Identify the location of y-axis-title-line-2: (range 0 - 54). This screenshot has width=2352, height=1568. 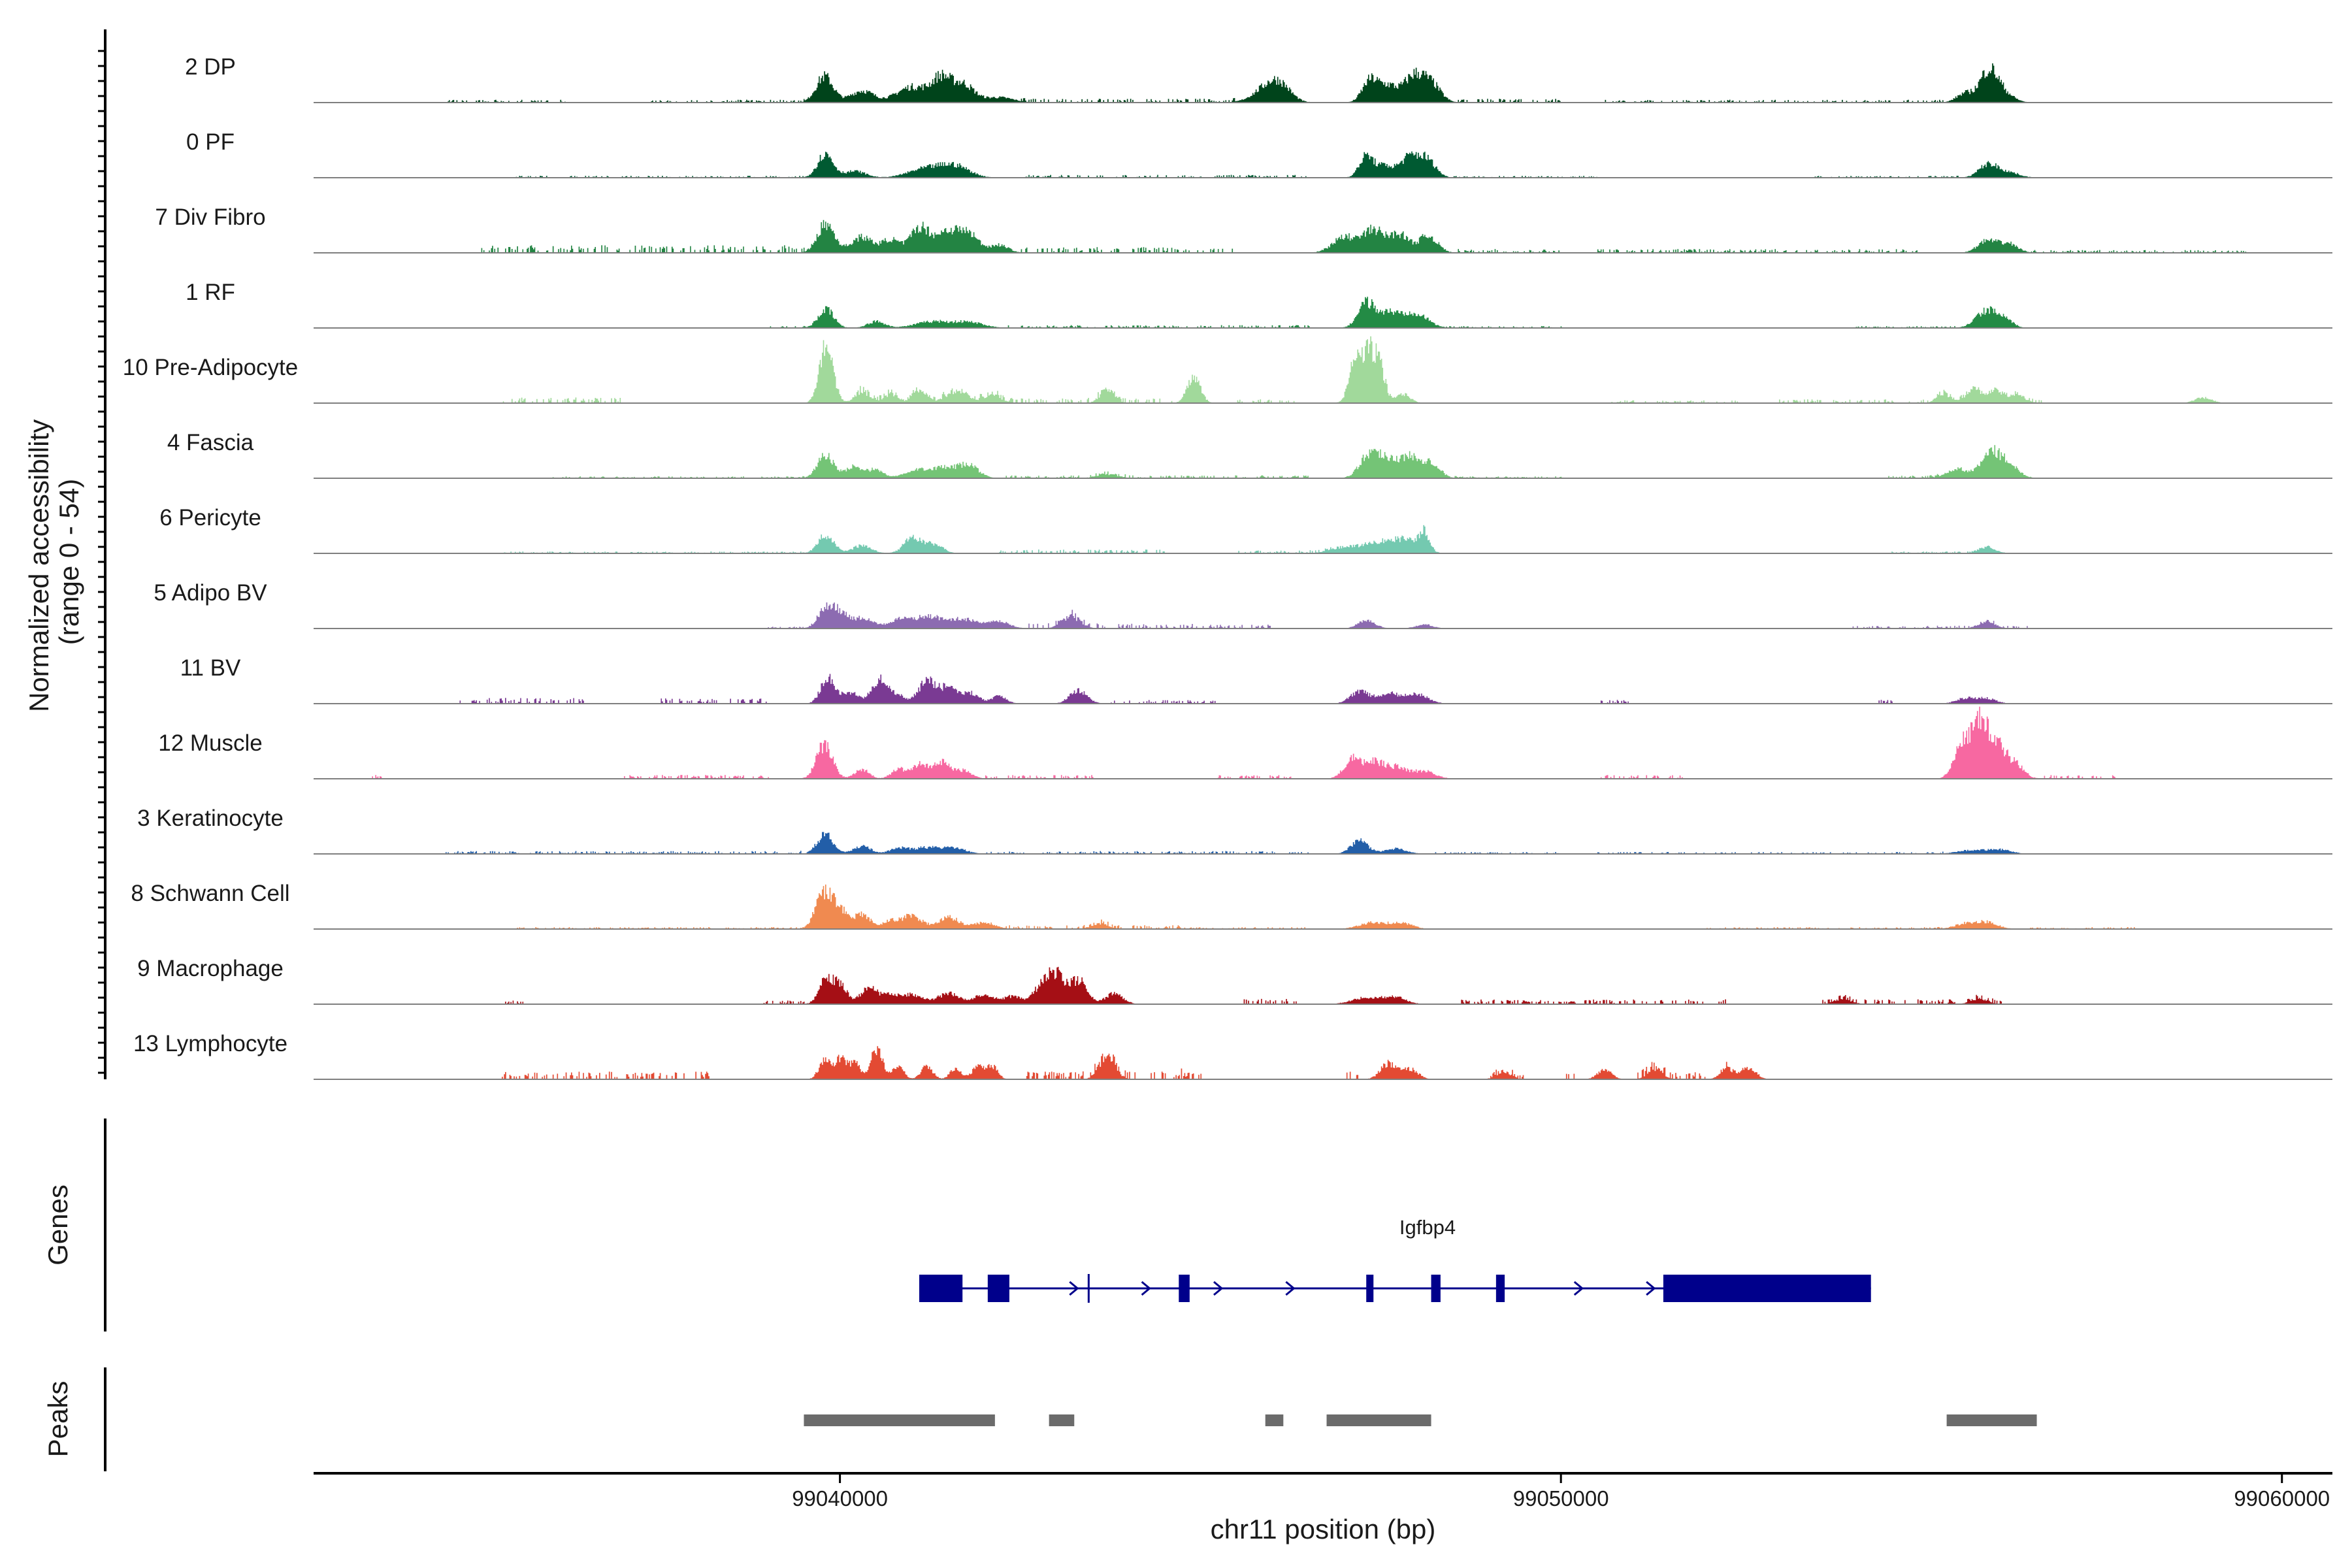
(69, 562).